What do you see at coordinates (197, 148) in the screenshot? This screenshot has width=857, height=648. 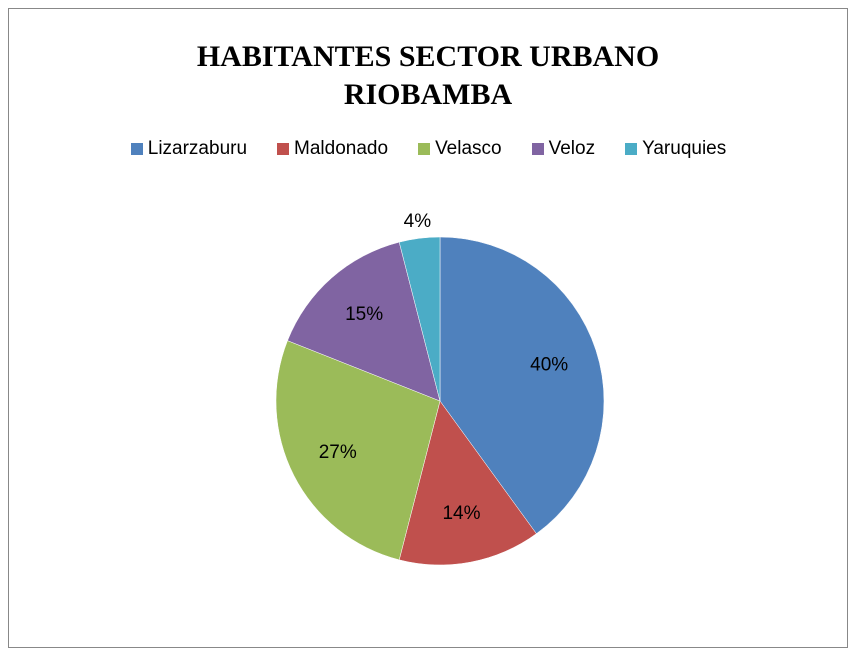 I see `legend-label: Lizarzaburu` at bounding box center [197, 148].